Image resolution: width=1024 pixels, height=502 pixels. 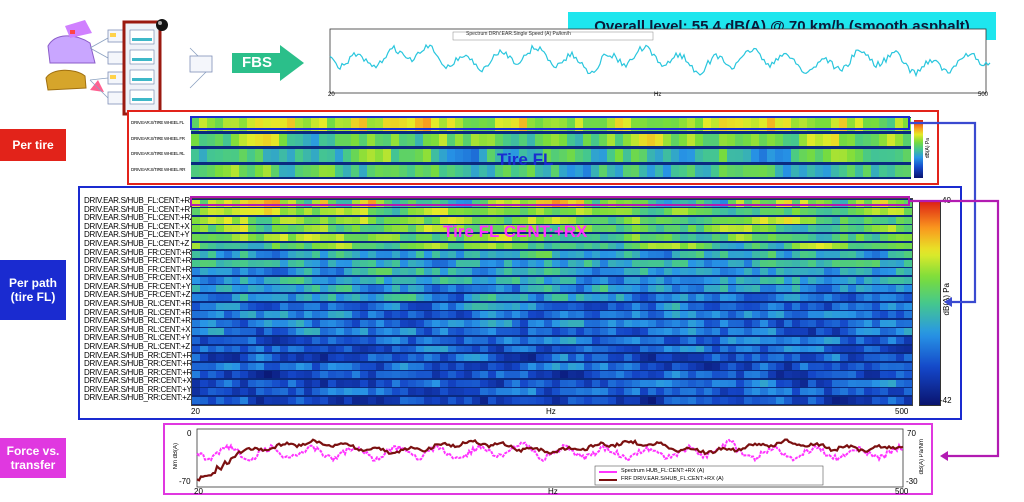 What do you see at coordinates (331, 95) in the screenshot?
I see `top-xtick-left: 20` at bounding box center [331, 95].